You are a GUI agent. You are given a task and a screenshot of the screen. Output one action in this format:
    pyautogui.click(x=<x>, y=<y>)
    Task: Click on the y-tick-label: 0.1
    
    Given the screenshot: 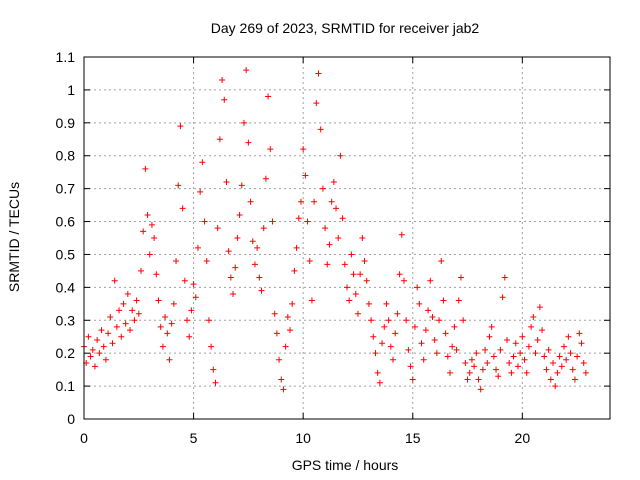 What is the action you would take?
    pyautogui.click(x=66, y=386)
    